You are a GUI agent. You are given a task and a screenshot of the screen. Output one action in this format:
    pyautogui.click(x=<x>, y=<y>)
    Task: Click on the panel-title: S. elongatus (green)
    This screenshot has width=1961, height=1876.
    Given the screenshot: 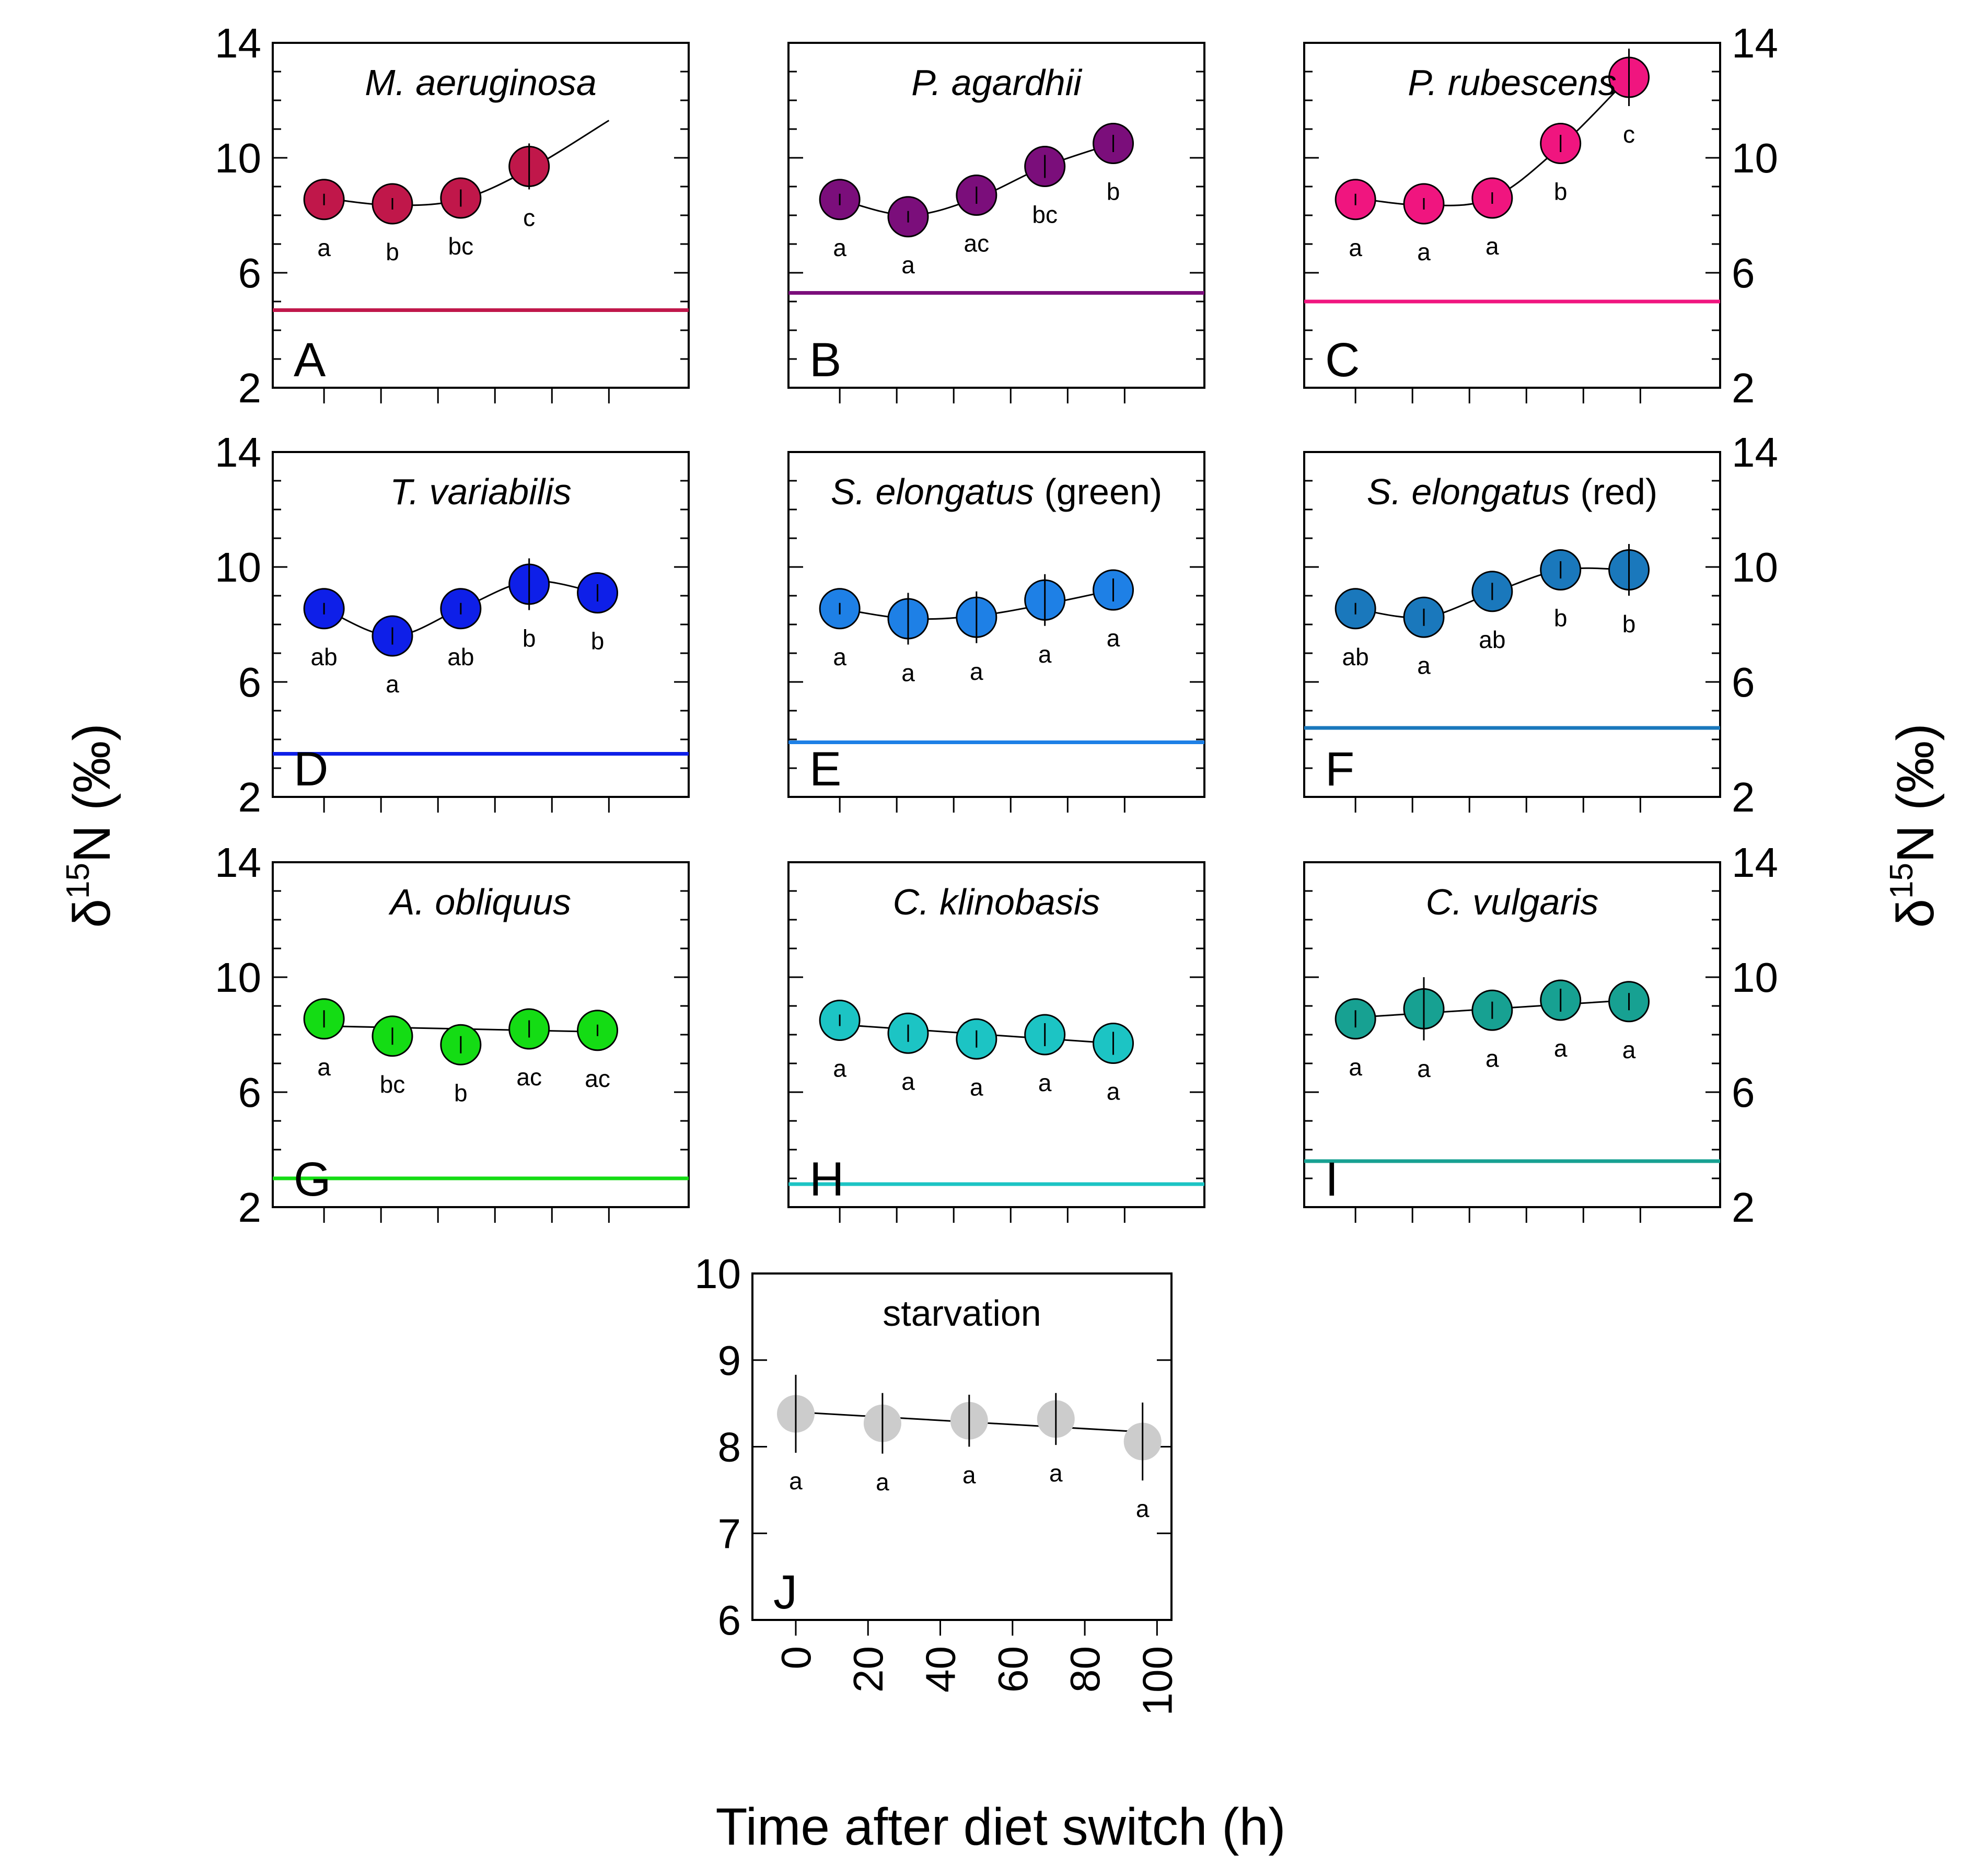 What is the action you would take?
    pyautogui.click(x=996, y=491)
    